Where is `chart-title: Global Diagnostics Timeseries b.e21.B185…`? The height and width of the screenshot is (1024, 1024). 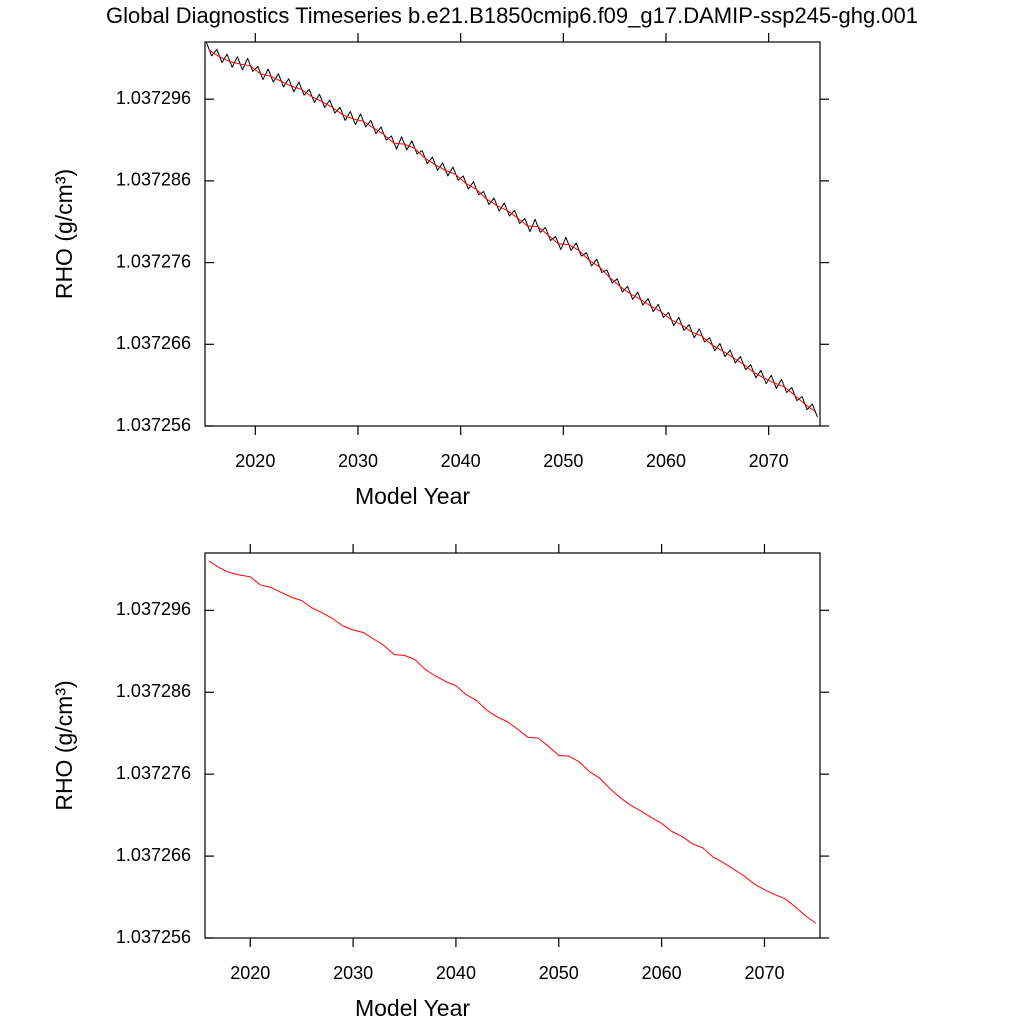 chart-title: Global Diagnostics Timeseries b.e21.B185… is located at coordinates (512, 15).